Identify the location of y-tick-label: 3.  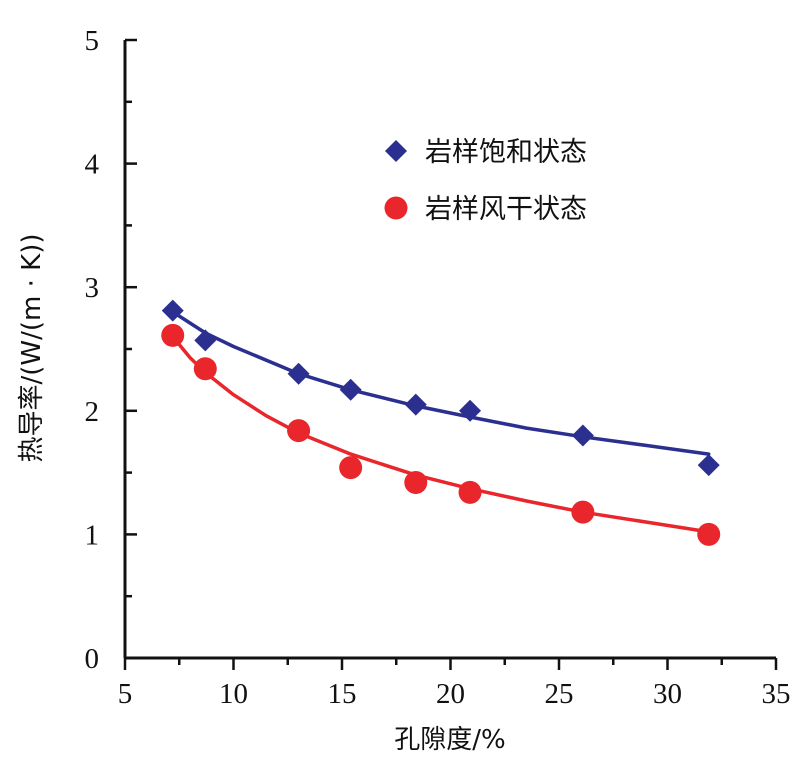
(92, 288).